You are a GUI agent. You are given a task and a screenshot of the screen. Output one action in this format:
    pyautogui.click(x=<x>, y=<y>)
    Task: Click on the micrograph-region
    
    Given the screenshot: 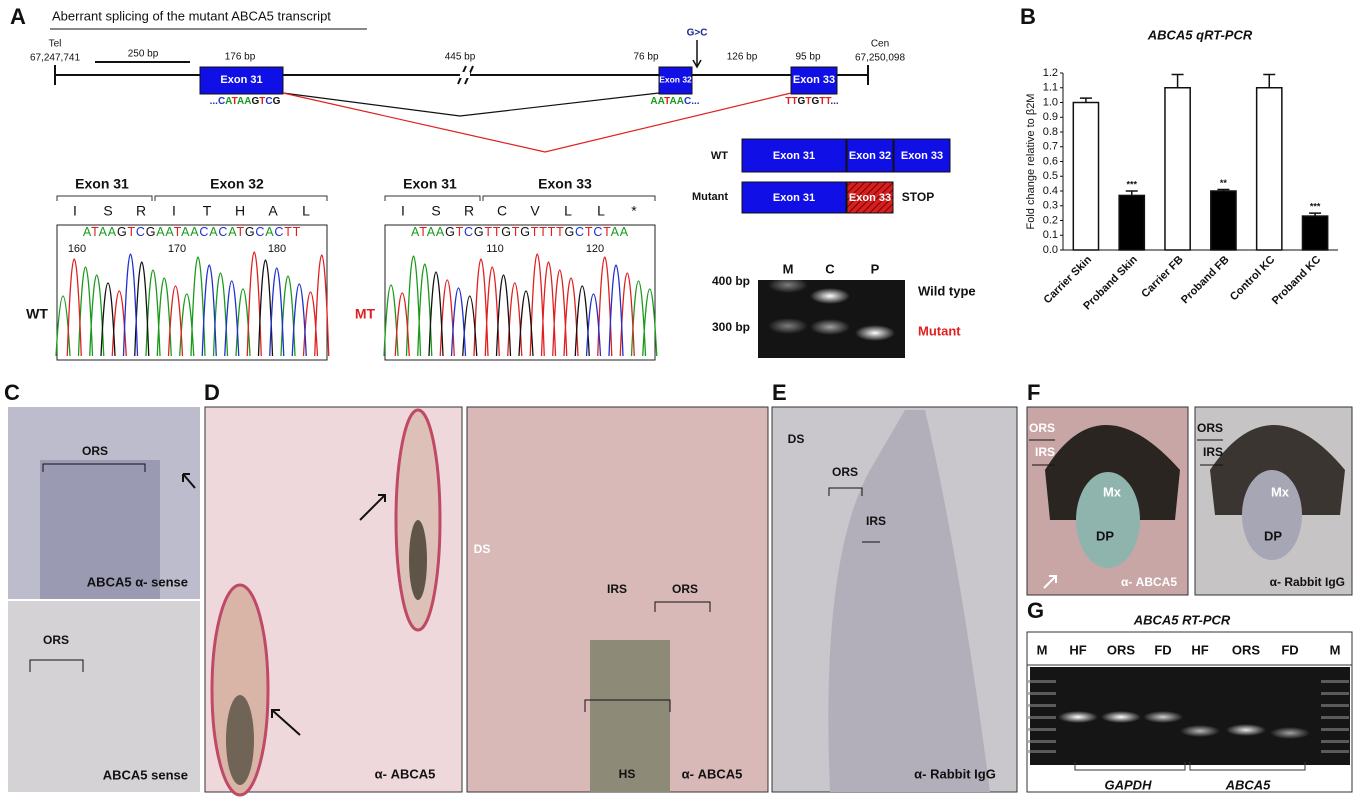 What is the action you would take?
    pyautogui.click(x=100, y=529)
    